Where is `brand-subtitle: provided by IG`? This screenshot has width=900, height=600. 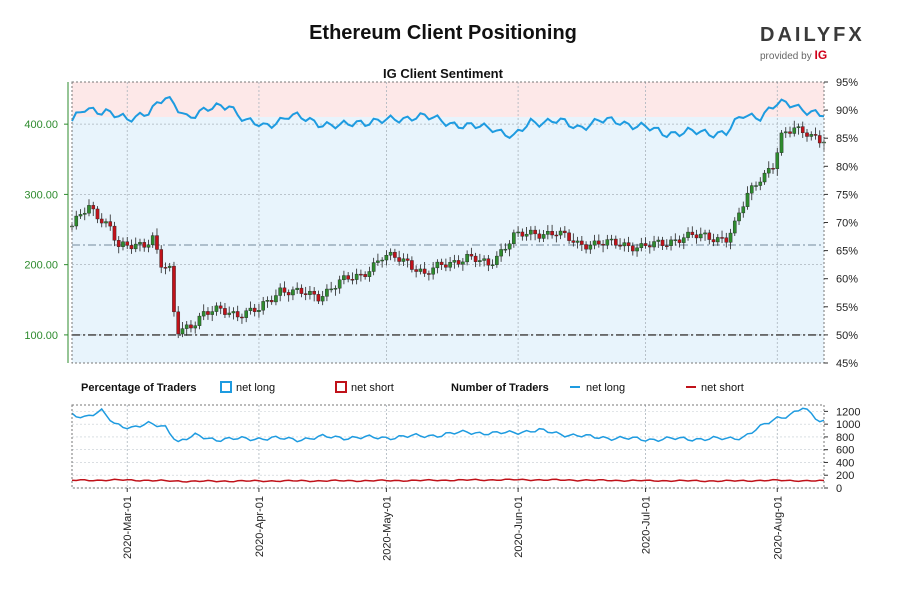 brand-subtitle: provided by IG is located at coordinates (815, 55).